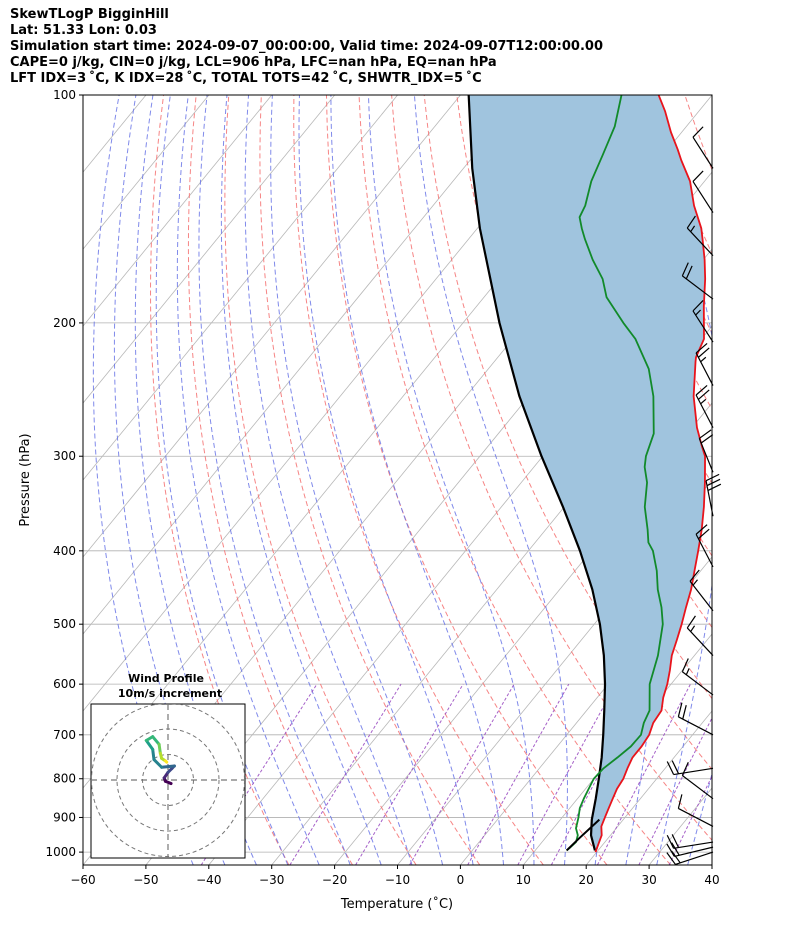  What do you see at coordinates (64, 779) in the screenshot?
I see `y-tick-label: 800` at bounding box center [64, 779].